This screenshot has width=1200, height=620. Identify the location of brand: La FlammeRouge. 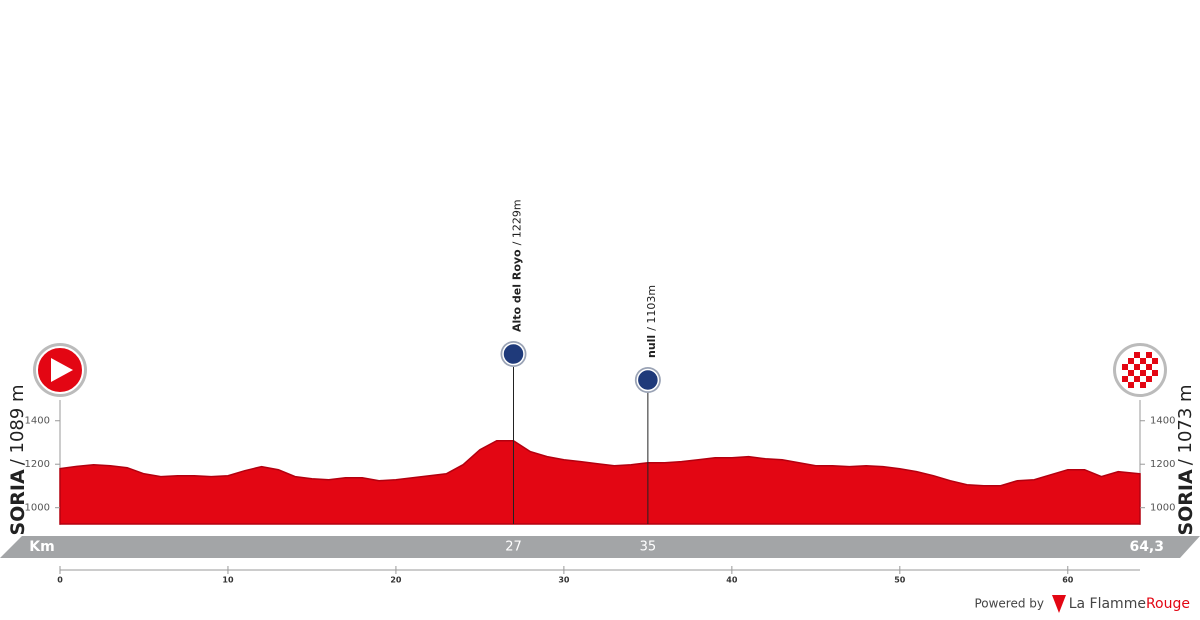
(1129, 604).